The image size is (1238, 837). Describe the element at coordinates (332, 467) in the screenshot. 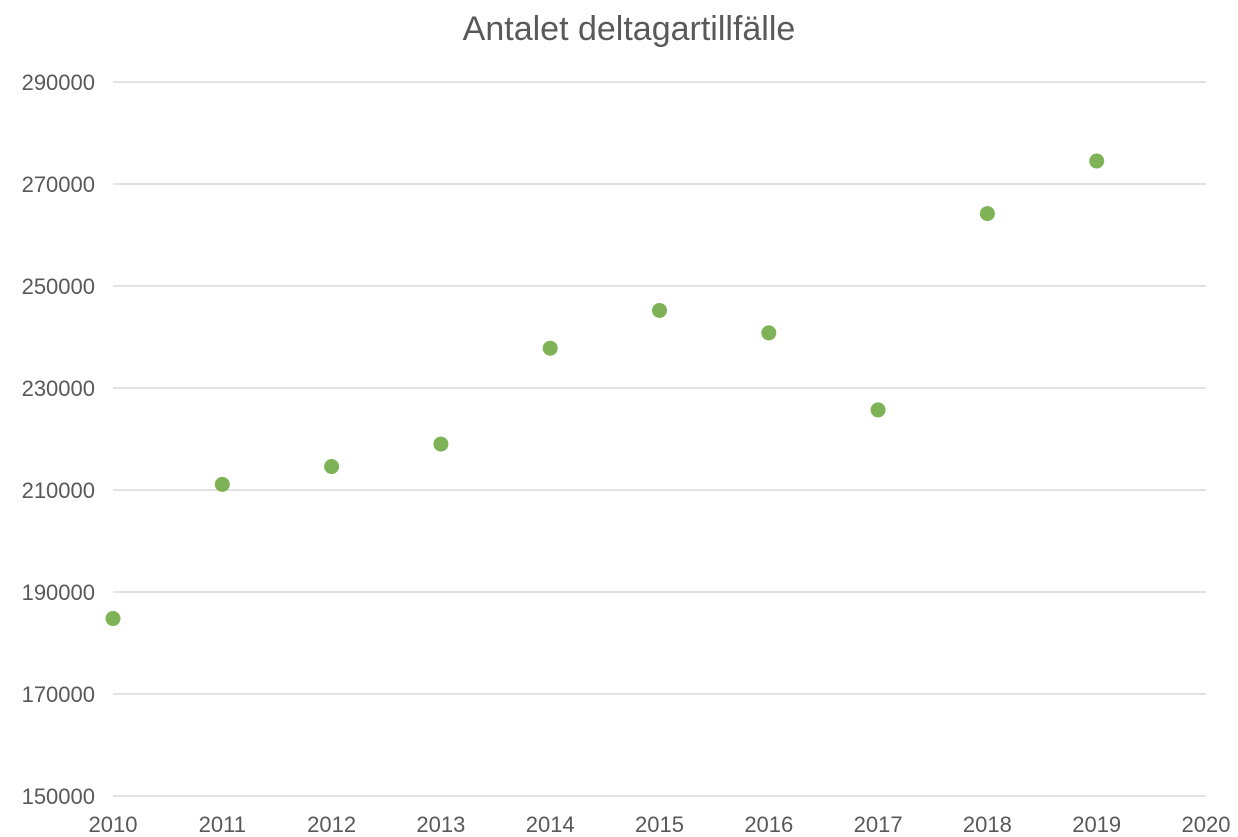

I see `data-point-2012` at that location.